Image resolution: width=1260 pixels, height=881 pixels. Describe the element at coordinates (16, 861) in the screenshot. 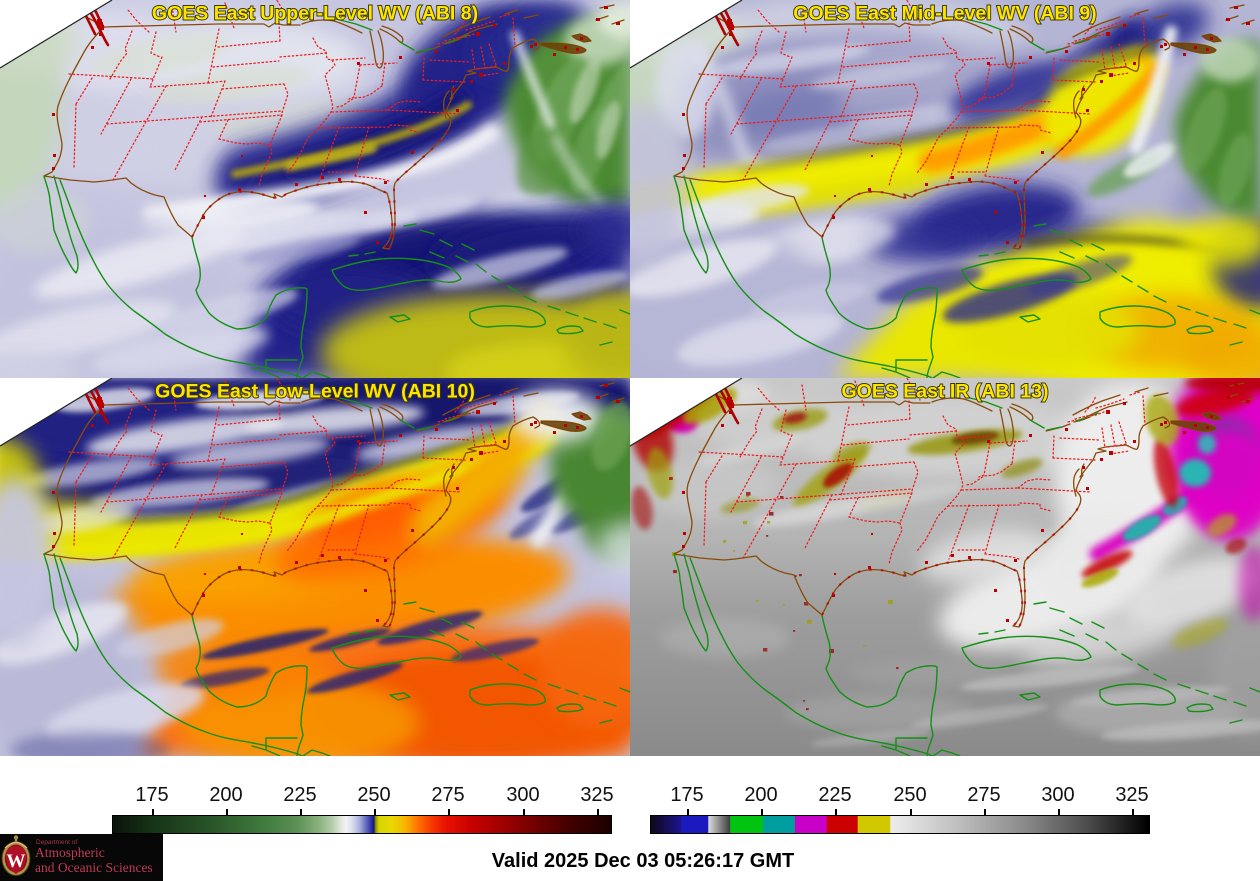

I see `svg-text: W` at that location.